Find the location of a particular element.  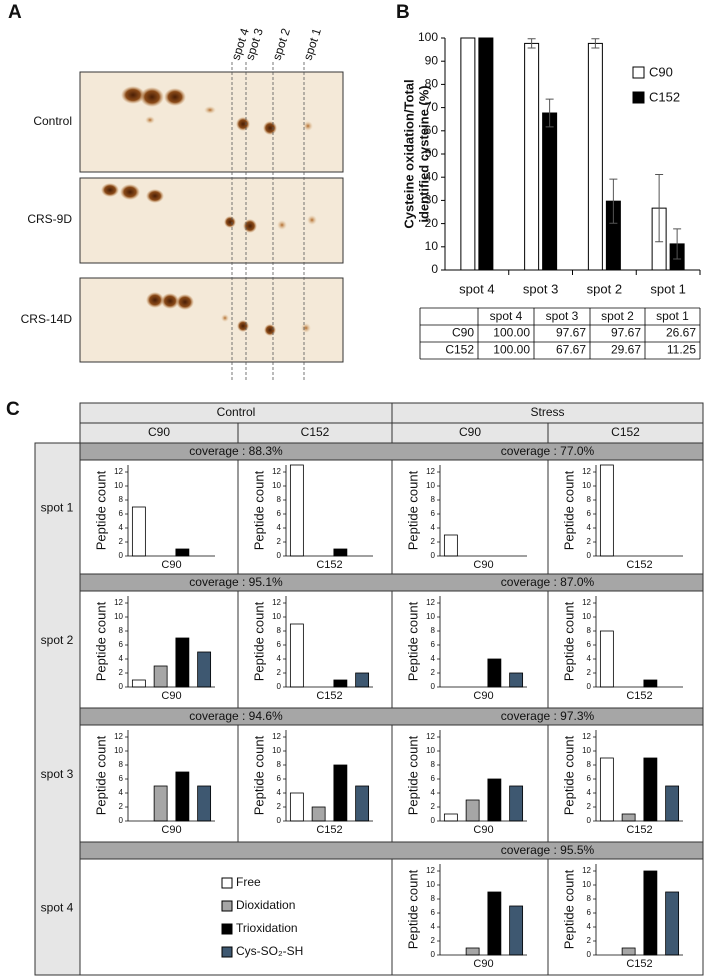

table-cell: 97.67 is located at coordinates (626, 333).